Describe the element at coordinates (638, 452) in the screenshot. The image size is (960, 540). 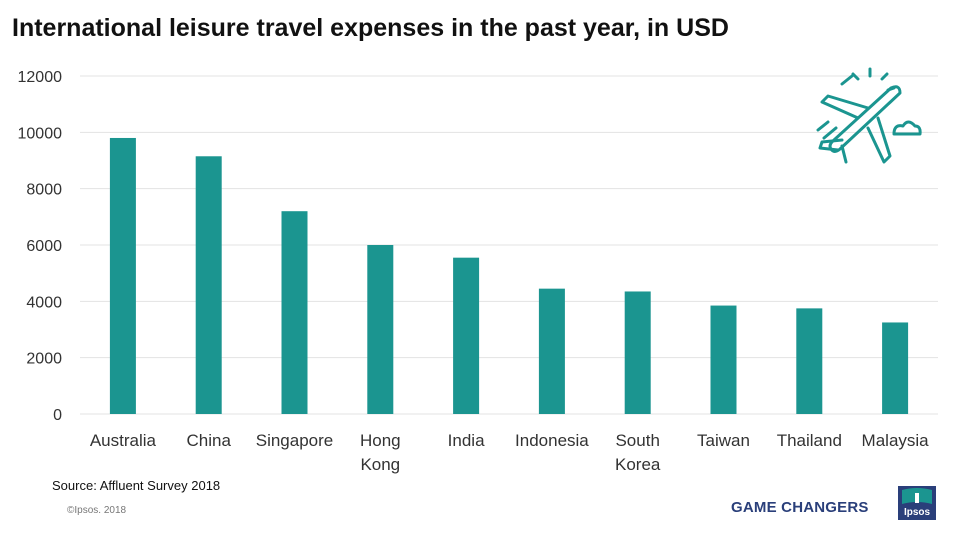
I see `x-tick-label: South Korea` at that location.